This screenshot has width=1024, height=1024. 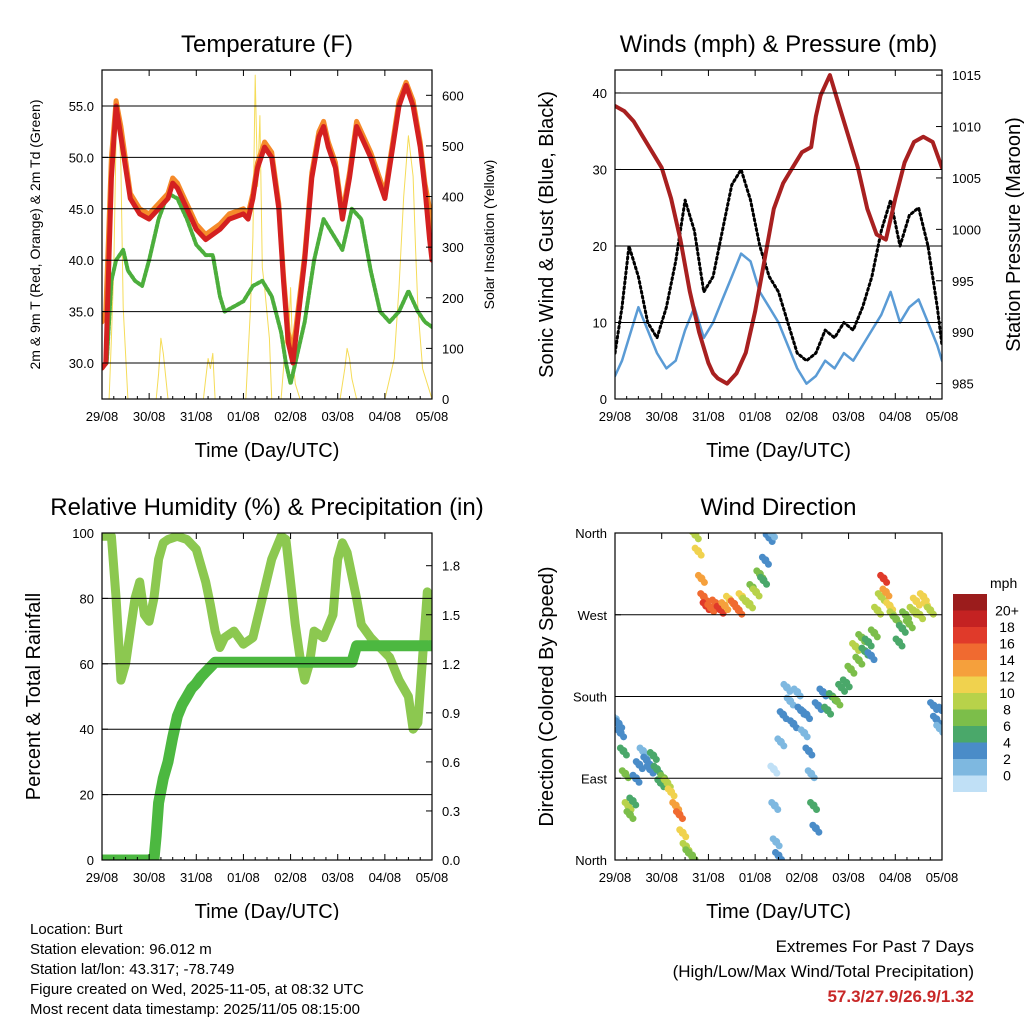 I want to click on y2tick-label: 1015, so click(x=966, y=75).